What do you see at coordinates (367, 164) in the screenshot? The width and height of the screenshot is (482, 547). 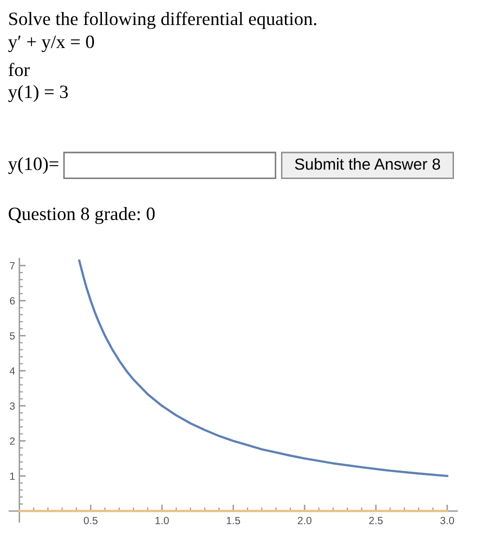 I see `text: Submit the Answer 8` at bounding box center [367, 164].